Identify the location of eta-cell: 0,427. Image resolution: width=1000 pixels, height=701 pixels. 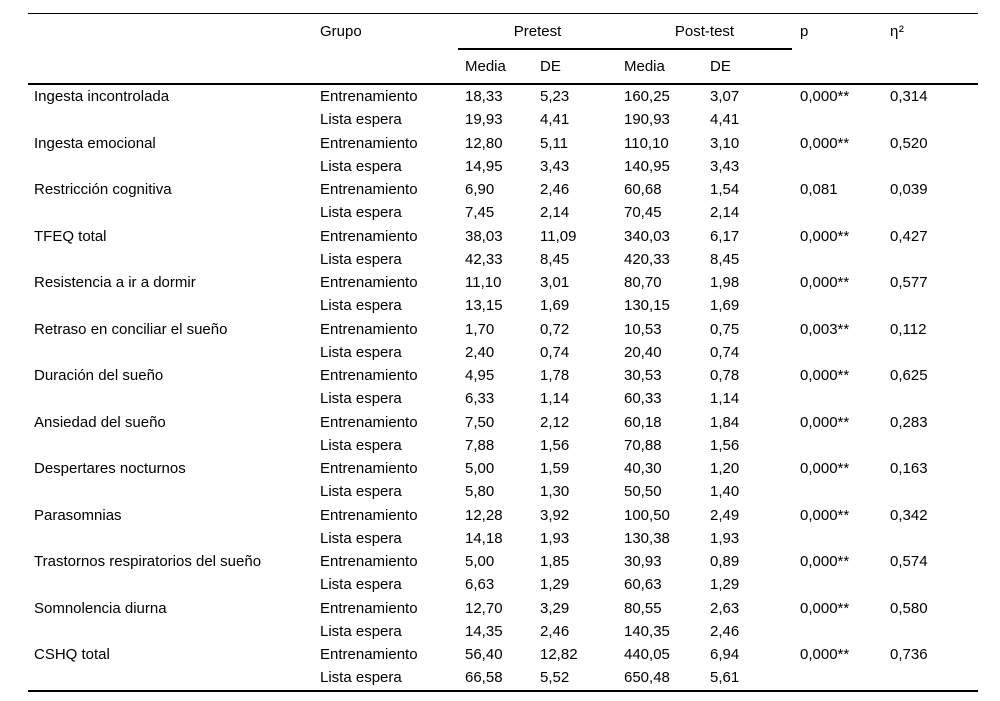
(909, 236).